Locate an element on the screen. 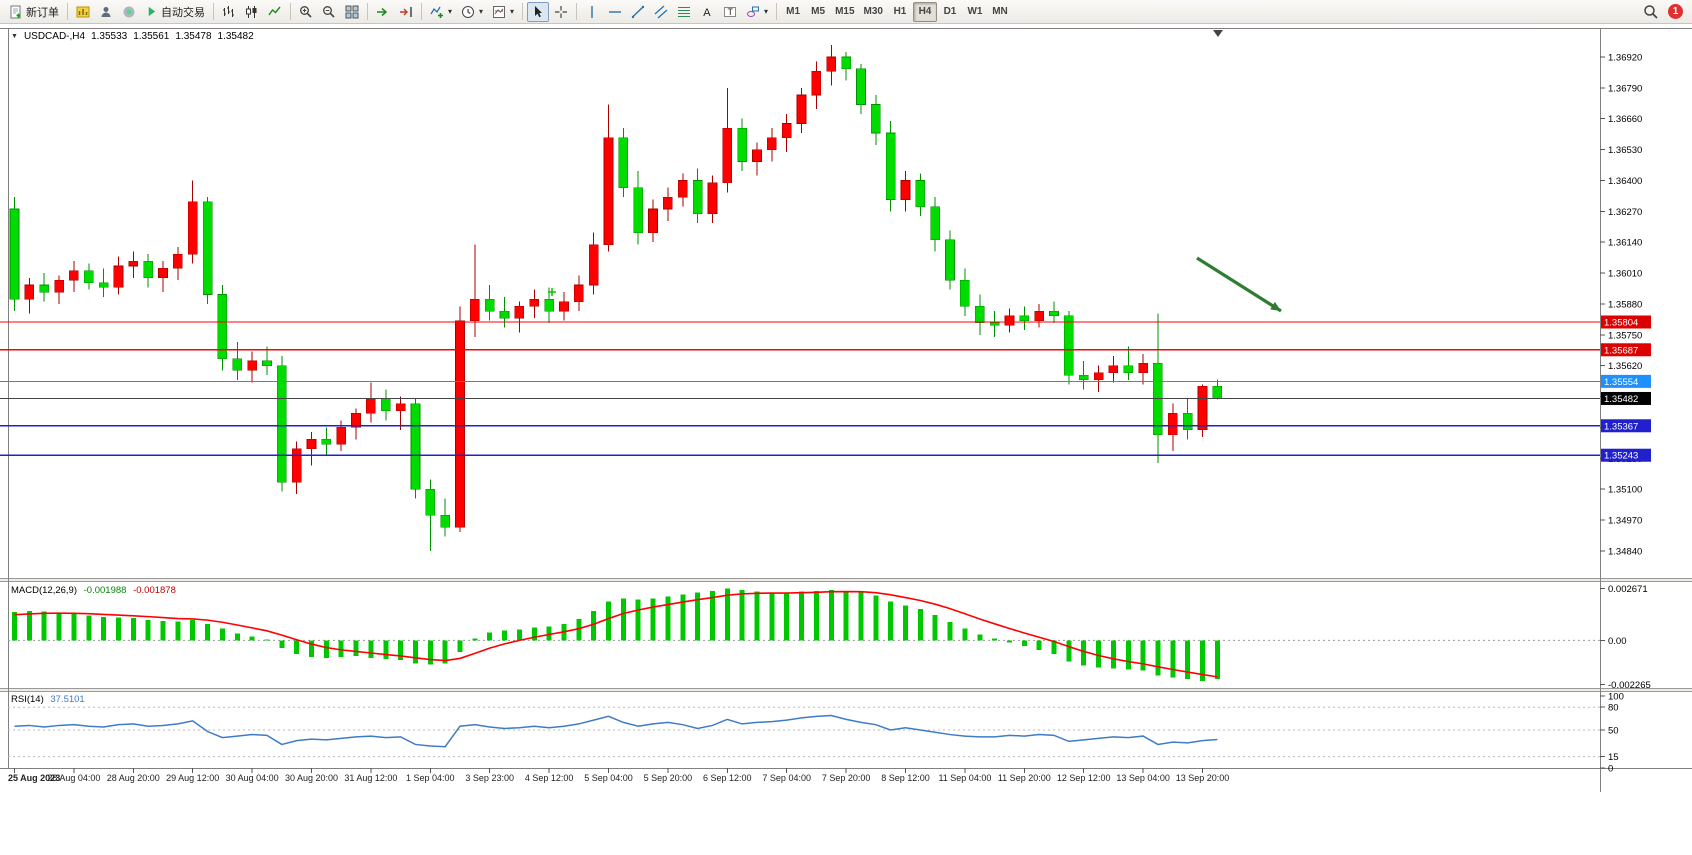 Image resolution: width=1692 pixels, height=855 pixels. hline-price-label: 1.35367 is located at coordinates (1621, 426).